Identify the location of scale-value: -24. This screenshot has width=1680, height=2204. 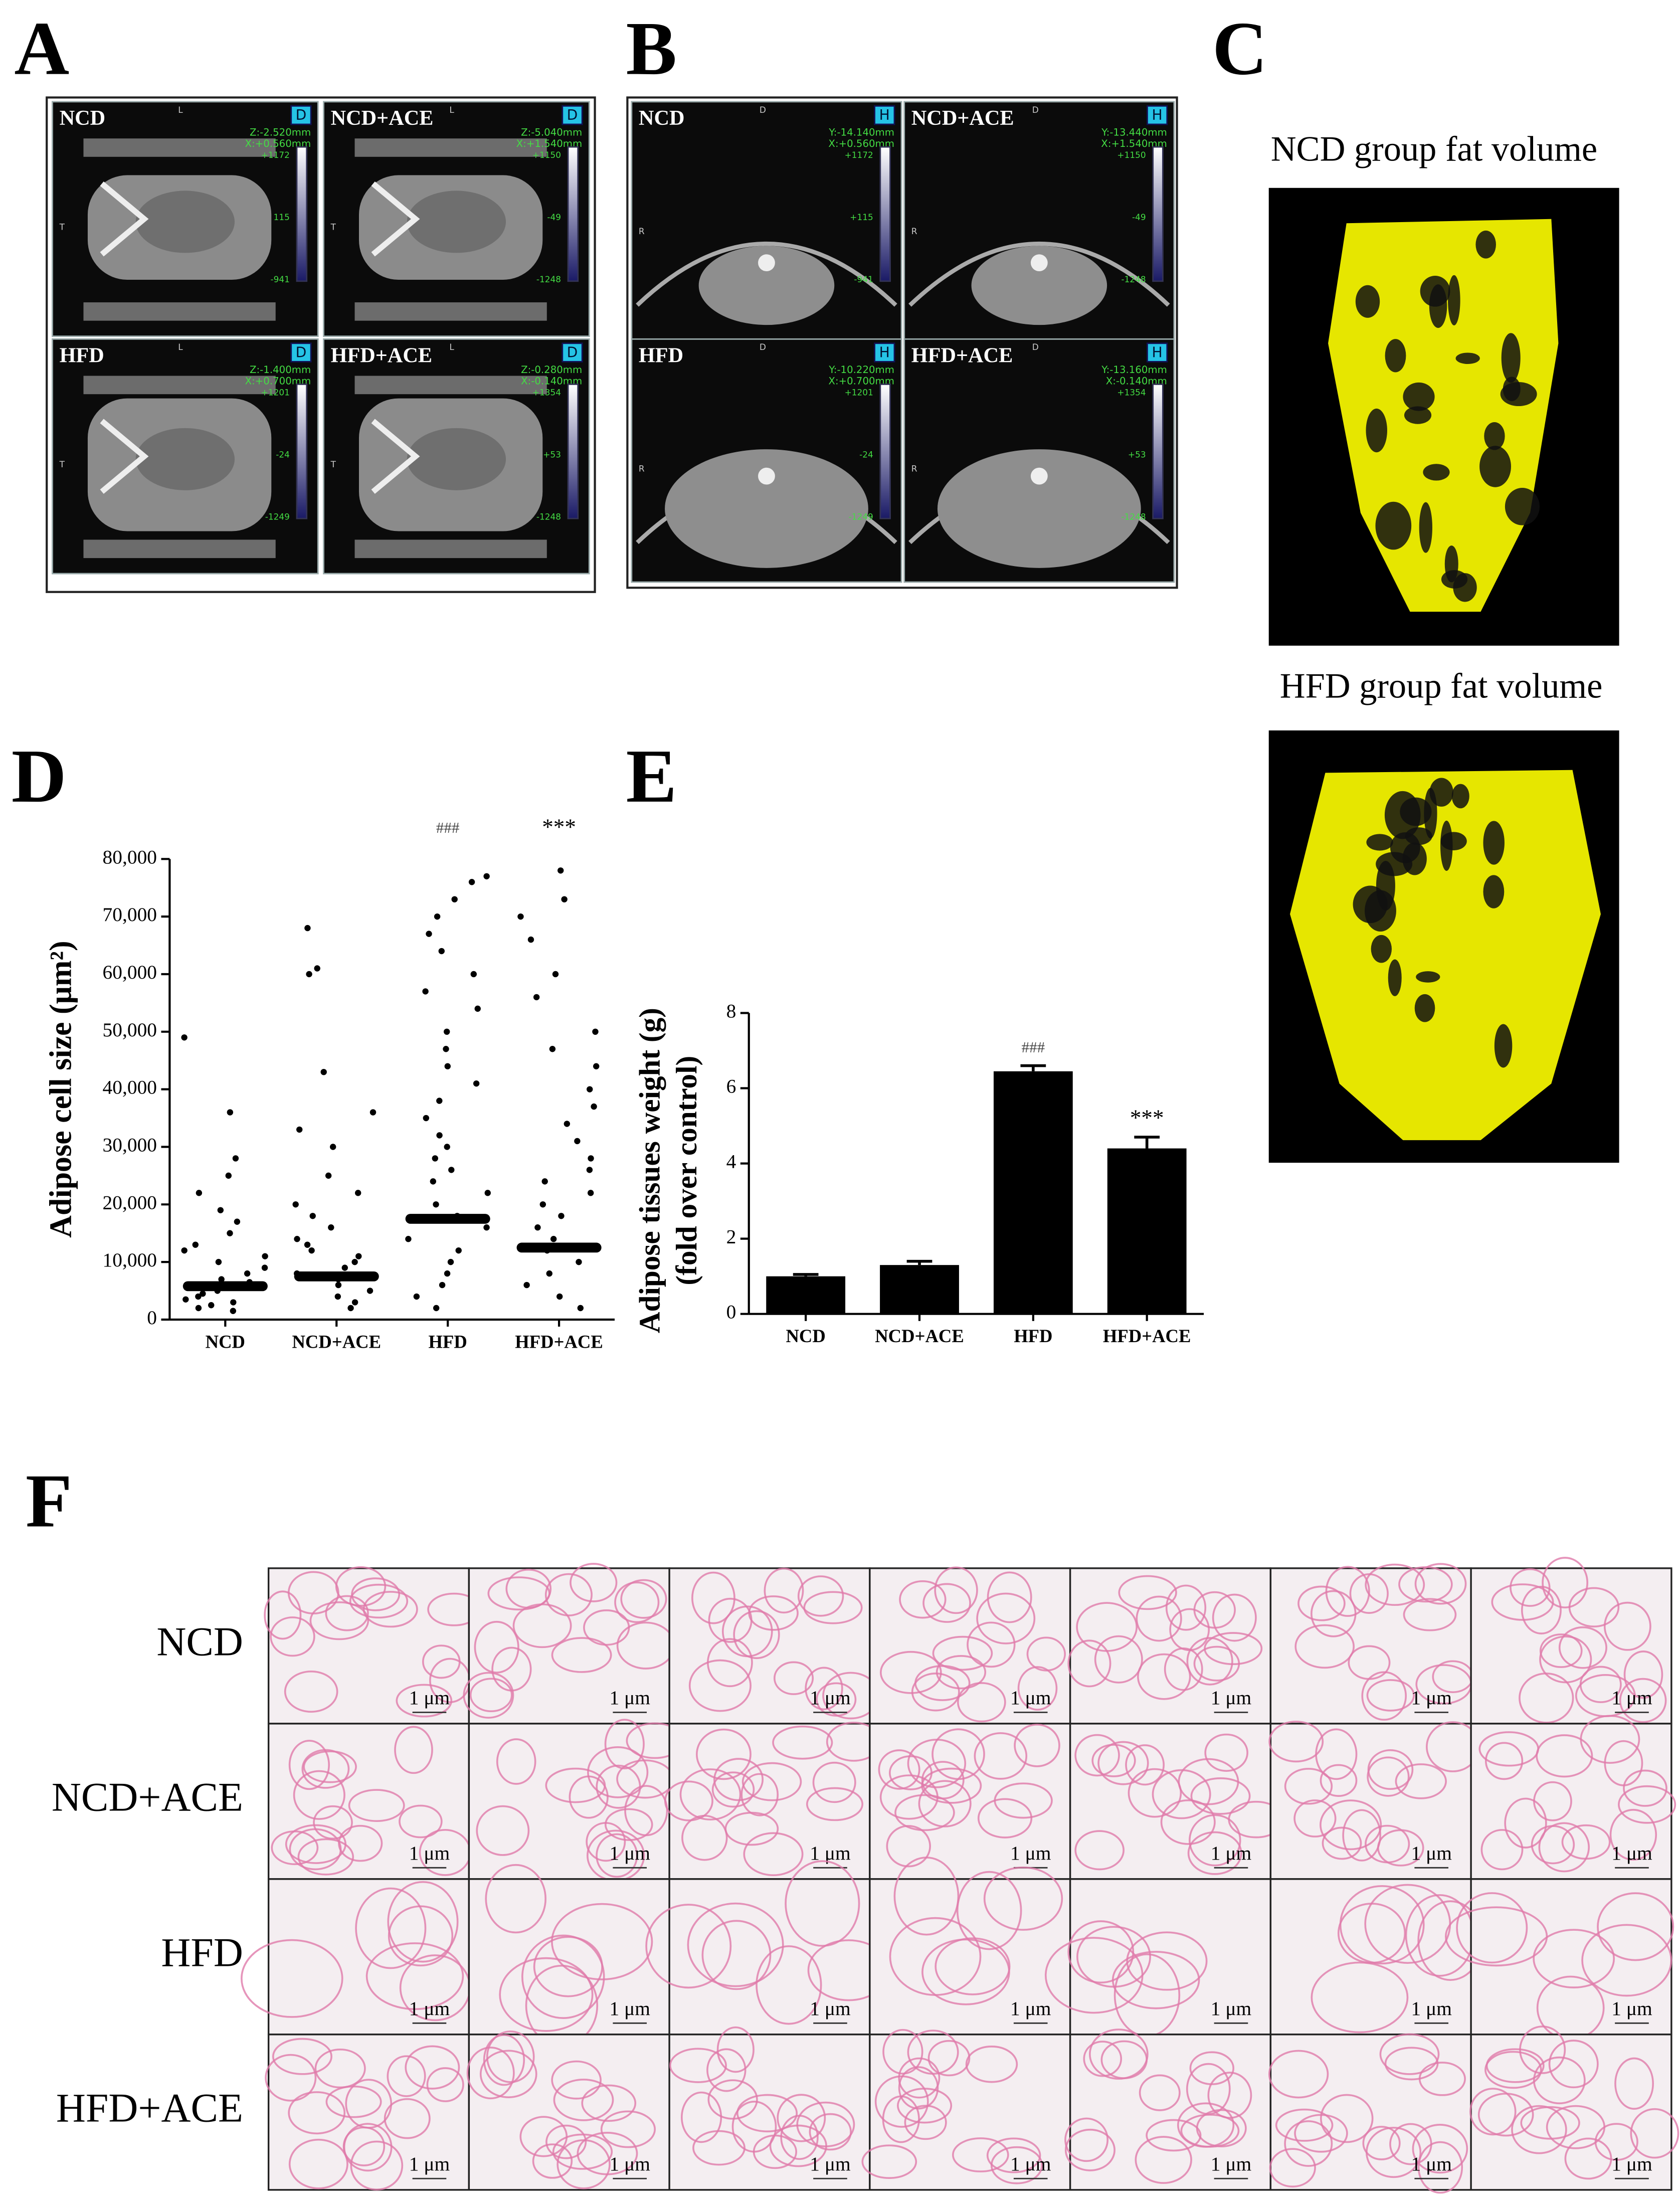
(866, 454).